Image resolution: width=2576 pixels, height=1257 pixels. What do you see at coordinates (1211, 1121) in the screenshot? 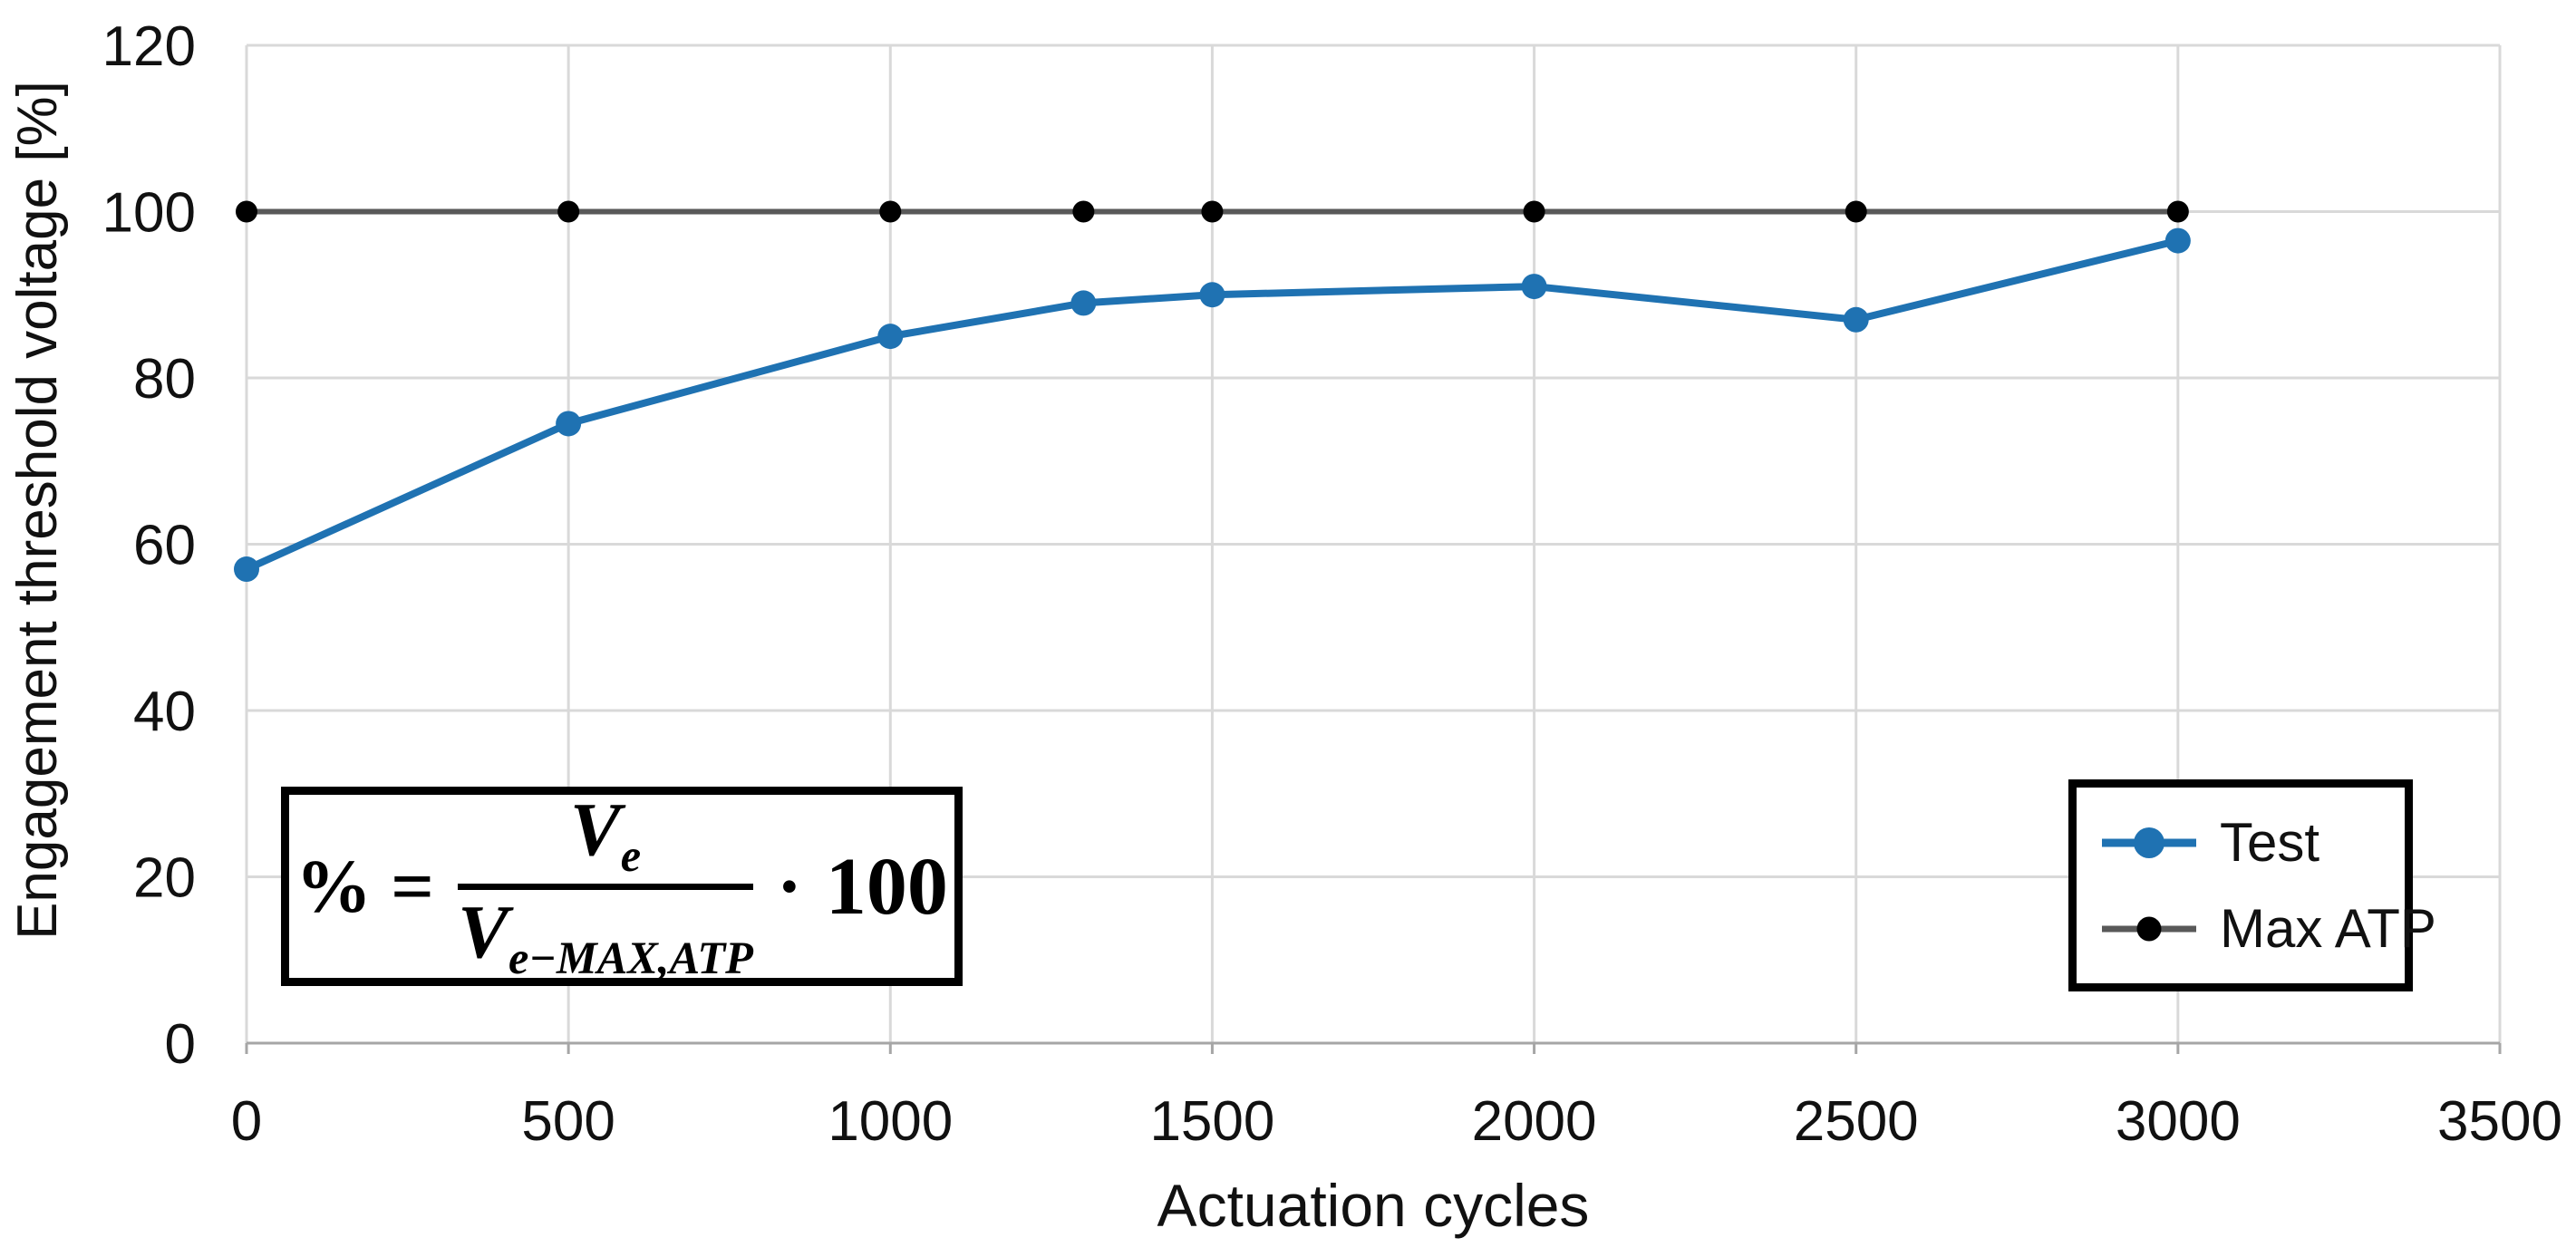
I see `x-tick-label-1500: 1500` at bounding box center [1211, 1121].